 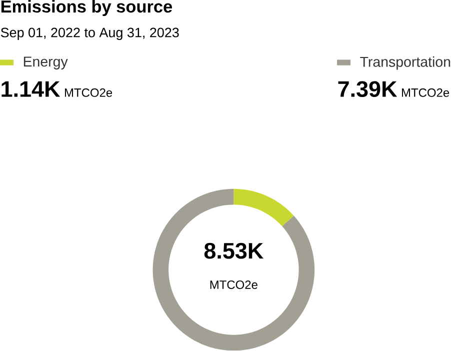 I want to click on legend-label: Transportation, so click(x=405, y=63).